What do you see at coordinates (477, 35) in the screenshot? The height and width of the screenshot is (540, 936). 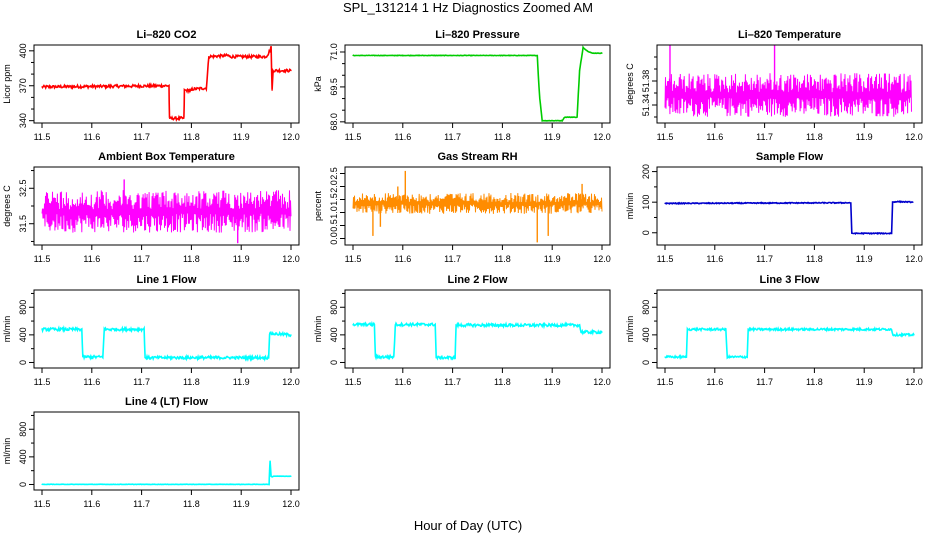 I see `panel-title: Li–820 Pressure` at bounding box center [477, 35].